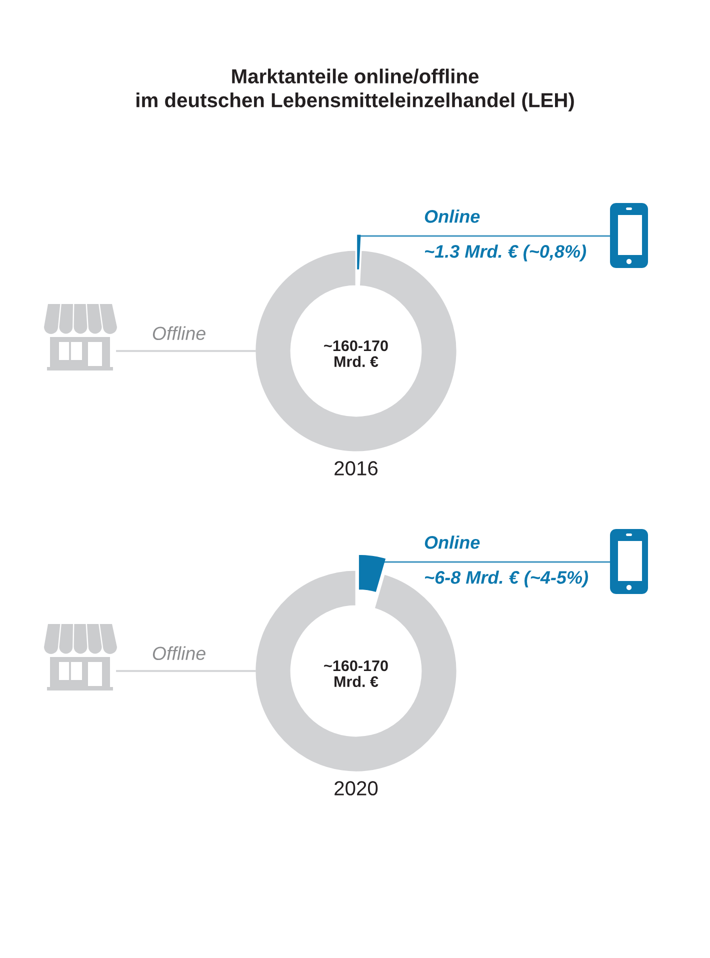  What do you see at coordinates (356, 468) in the screenshot?
I see `text: 2016` at bounding box center [356, 468].